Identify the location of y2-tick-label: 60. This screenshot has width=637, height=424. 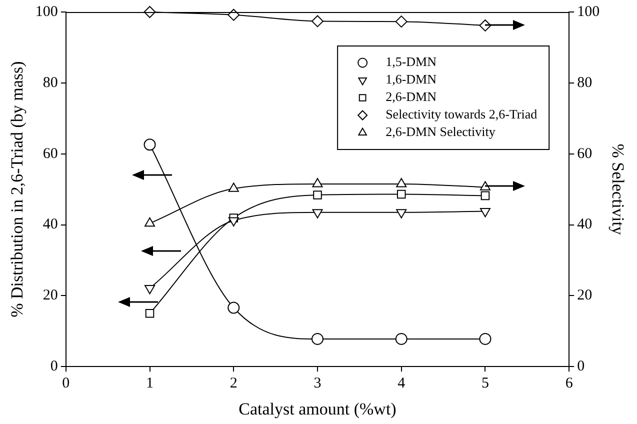
(584, 154).